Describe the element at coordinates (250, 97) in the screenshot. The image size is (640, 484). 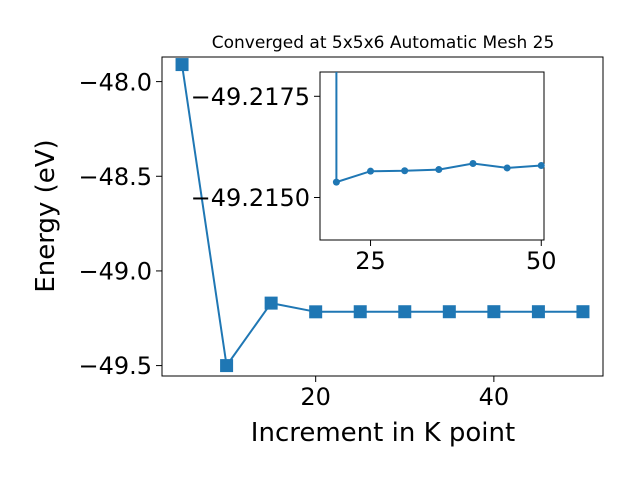
I see `inset-y-tick-label: −49.2175` at that location.